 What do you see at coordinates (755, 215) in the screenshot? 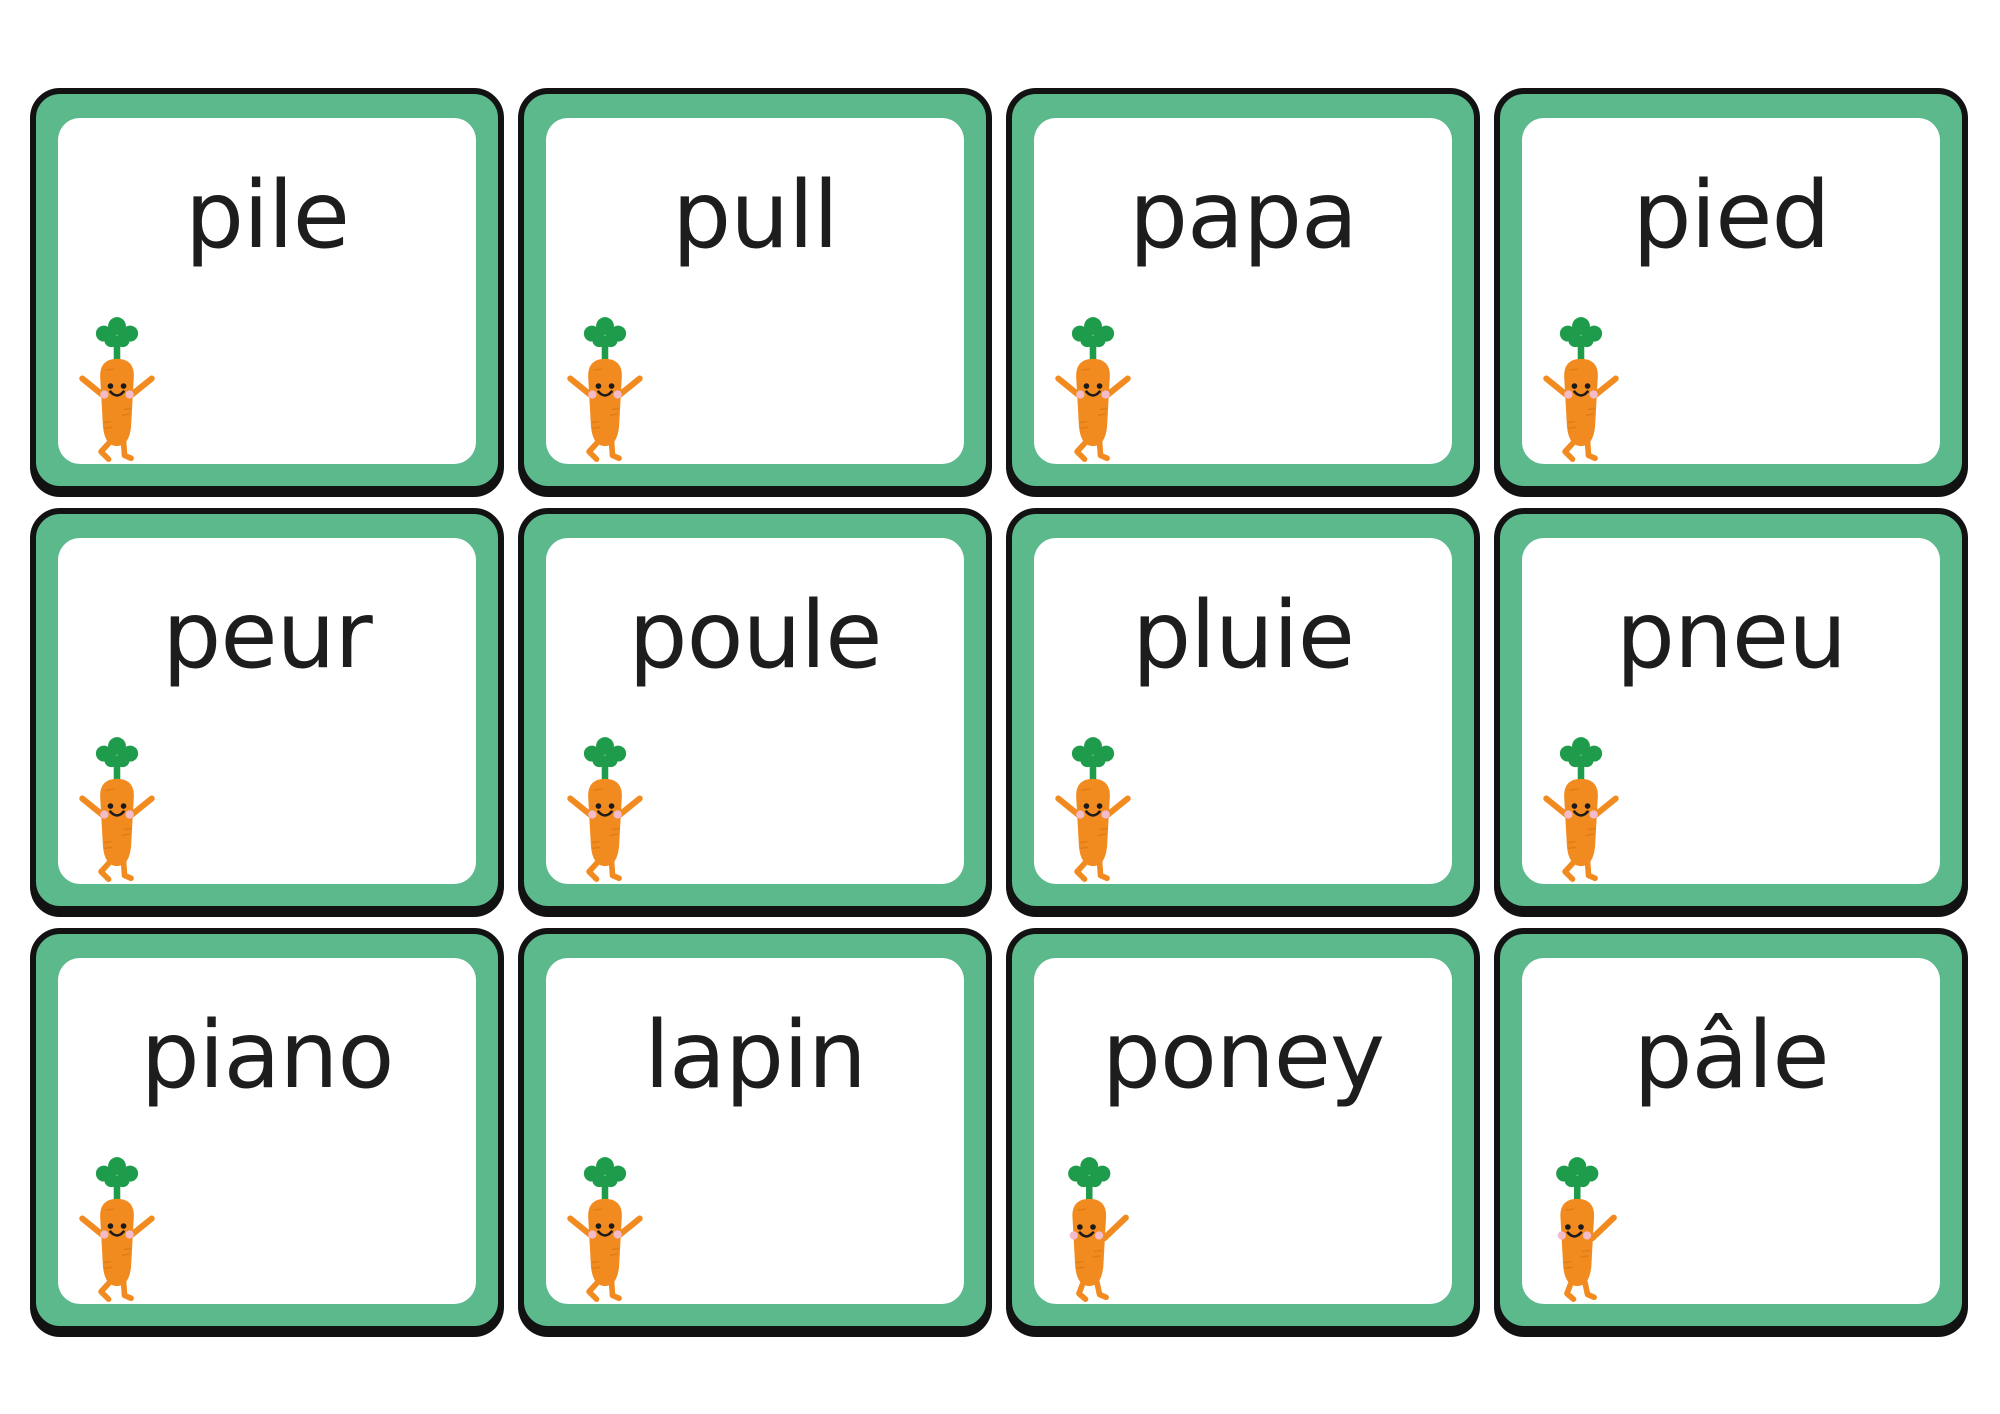
I see `card-word: pull` at bounding box center [755, 215].